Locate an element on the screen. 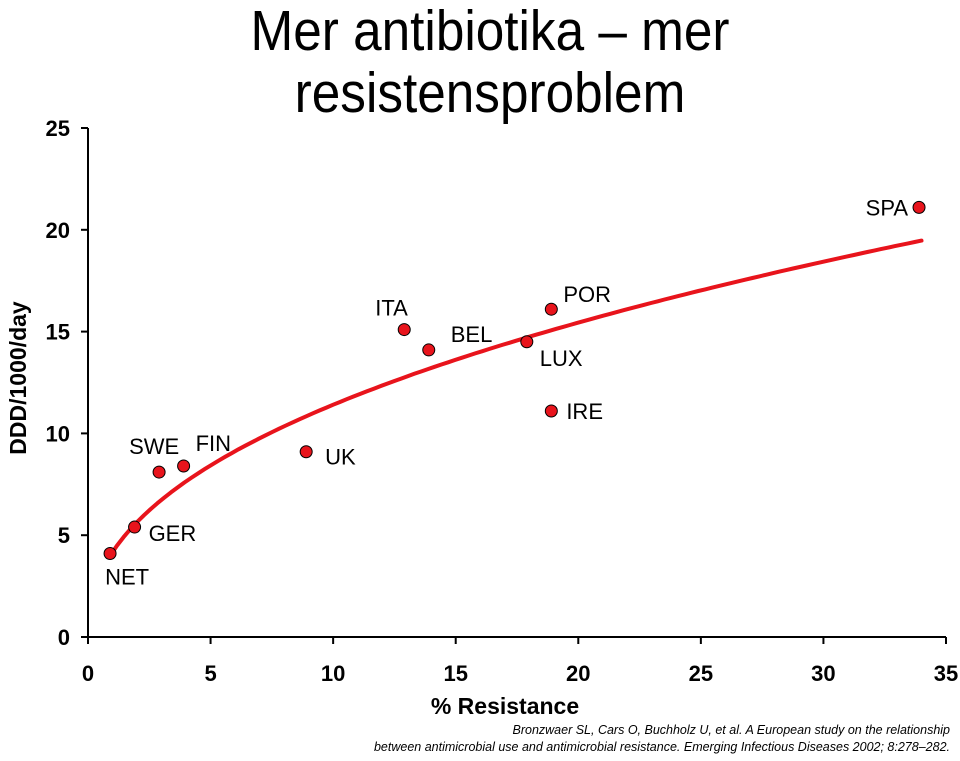 Image resolution: width=960 pixels, height=761 pixels. y-tick-label: 0 is located at coordinates (64, 637).